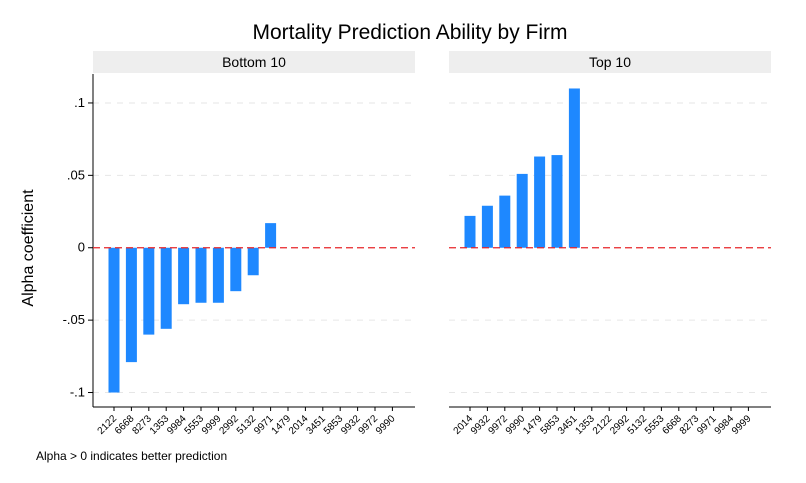 This screenshot has width=806, height=483. I want to click on chart-note: Alpha > 0 indicates better prediction, so click(131, 456).